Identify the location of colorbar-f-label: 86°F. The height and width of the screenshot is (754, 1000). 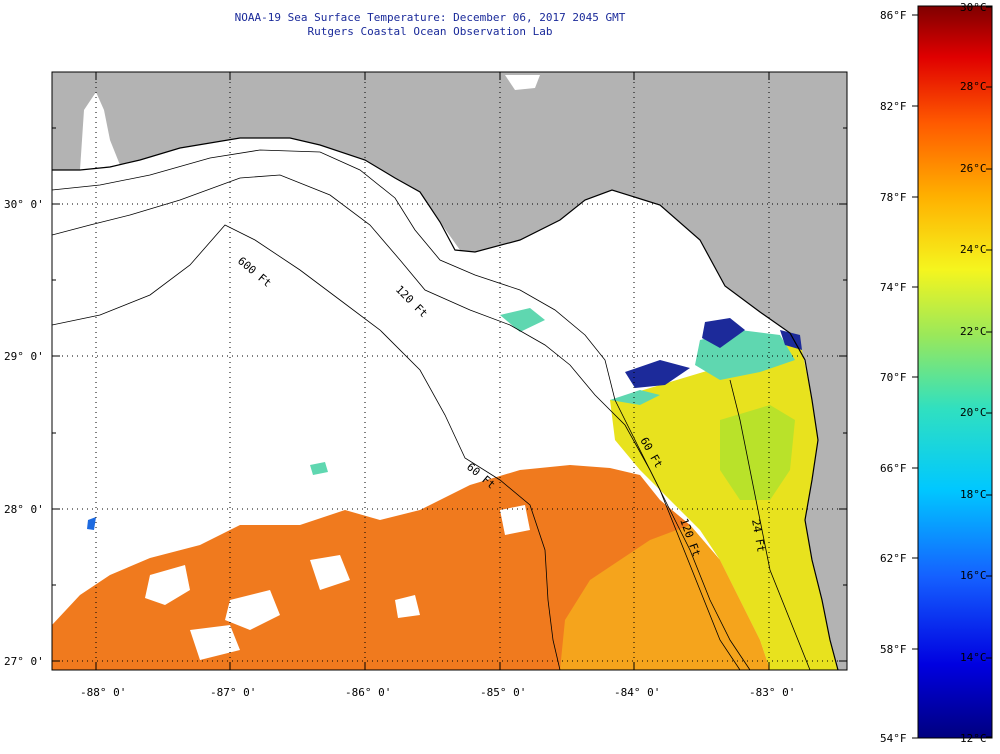
(893, 15).